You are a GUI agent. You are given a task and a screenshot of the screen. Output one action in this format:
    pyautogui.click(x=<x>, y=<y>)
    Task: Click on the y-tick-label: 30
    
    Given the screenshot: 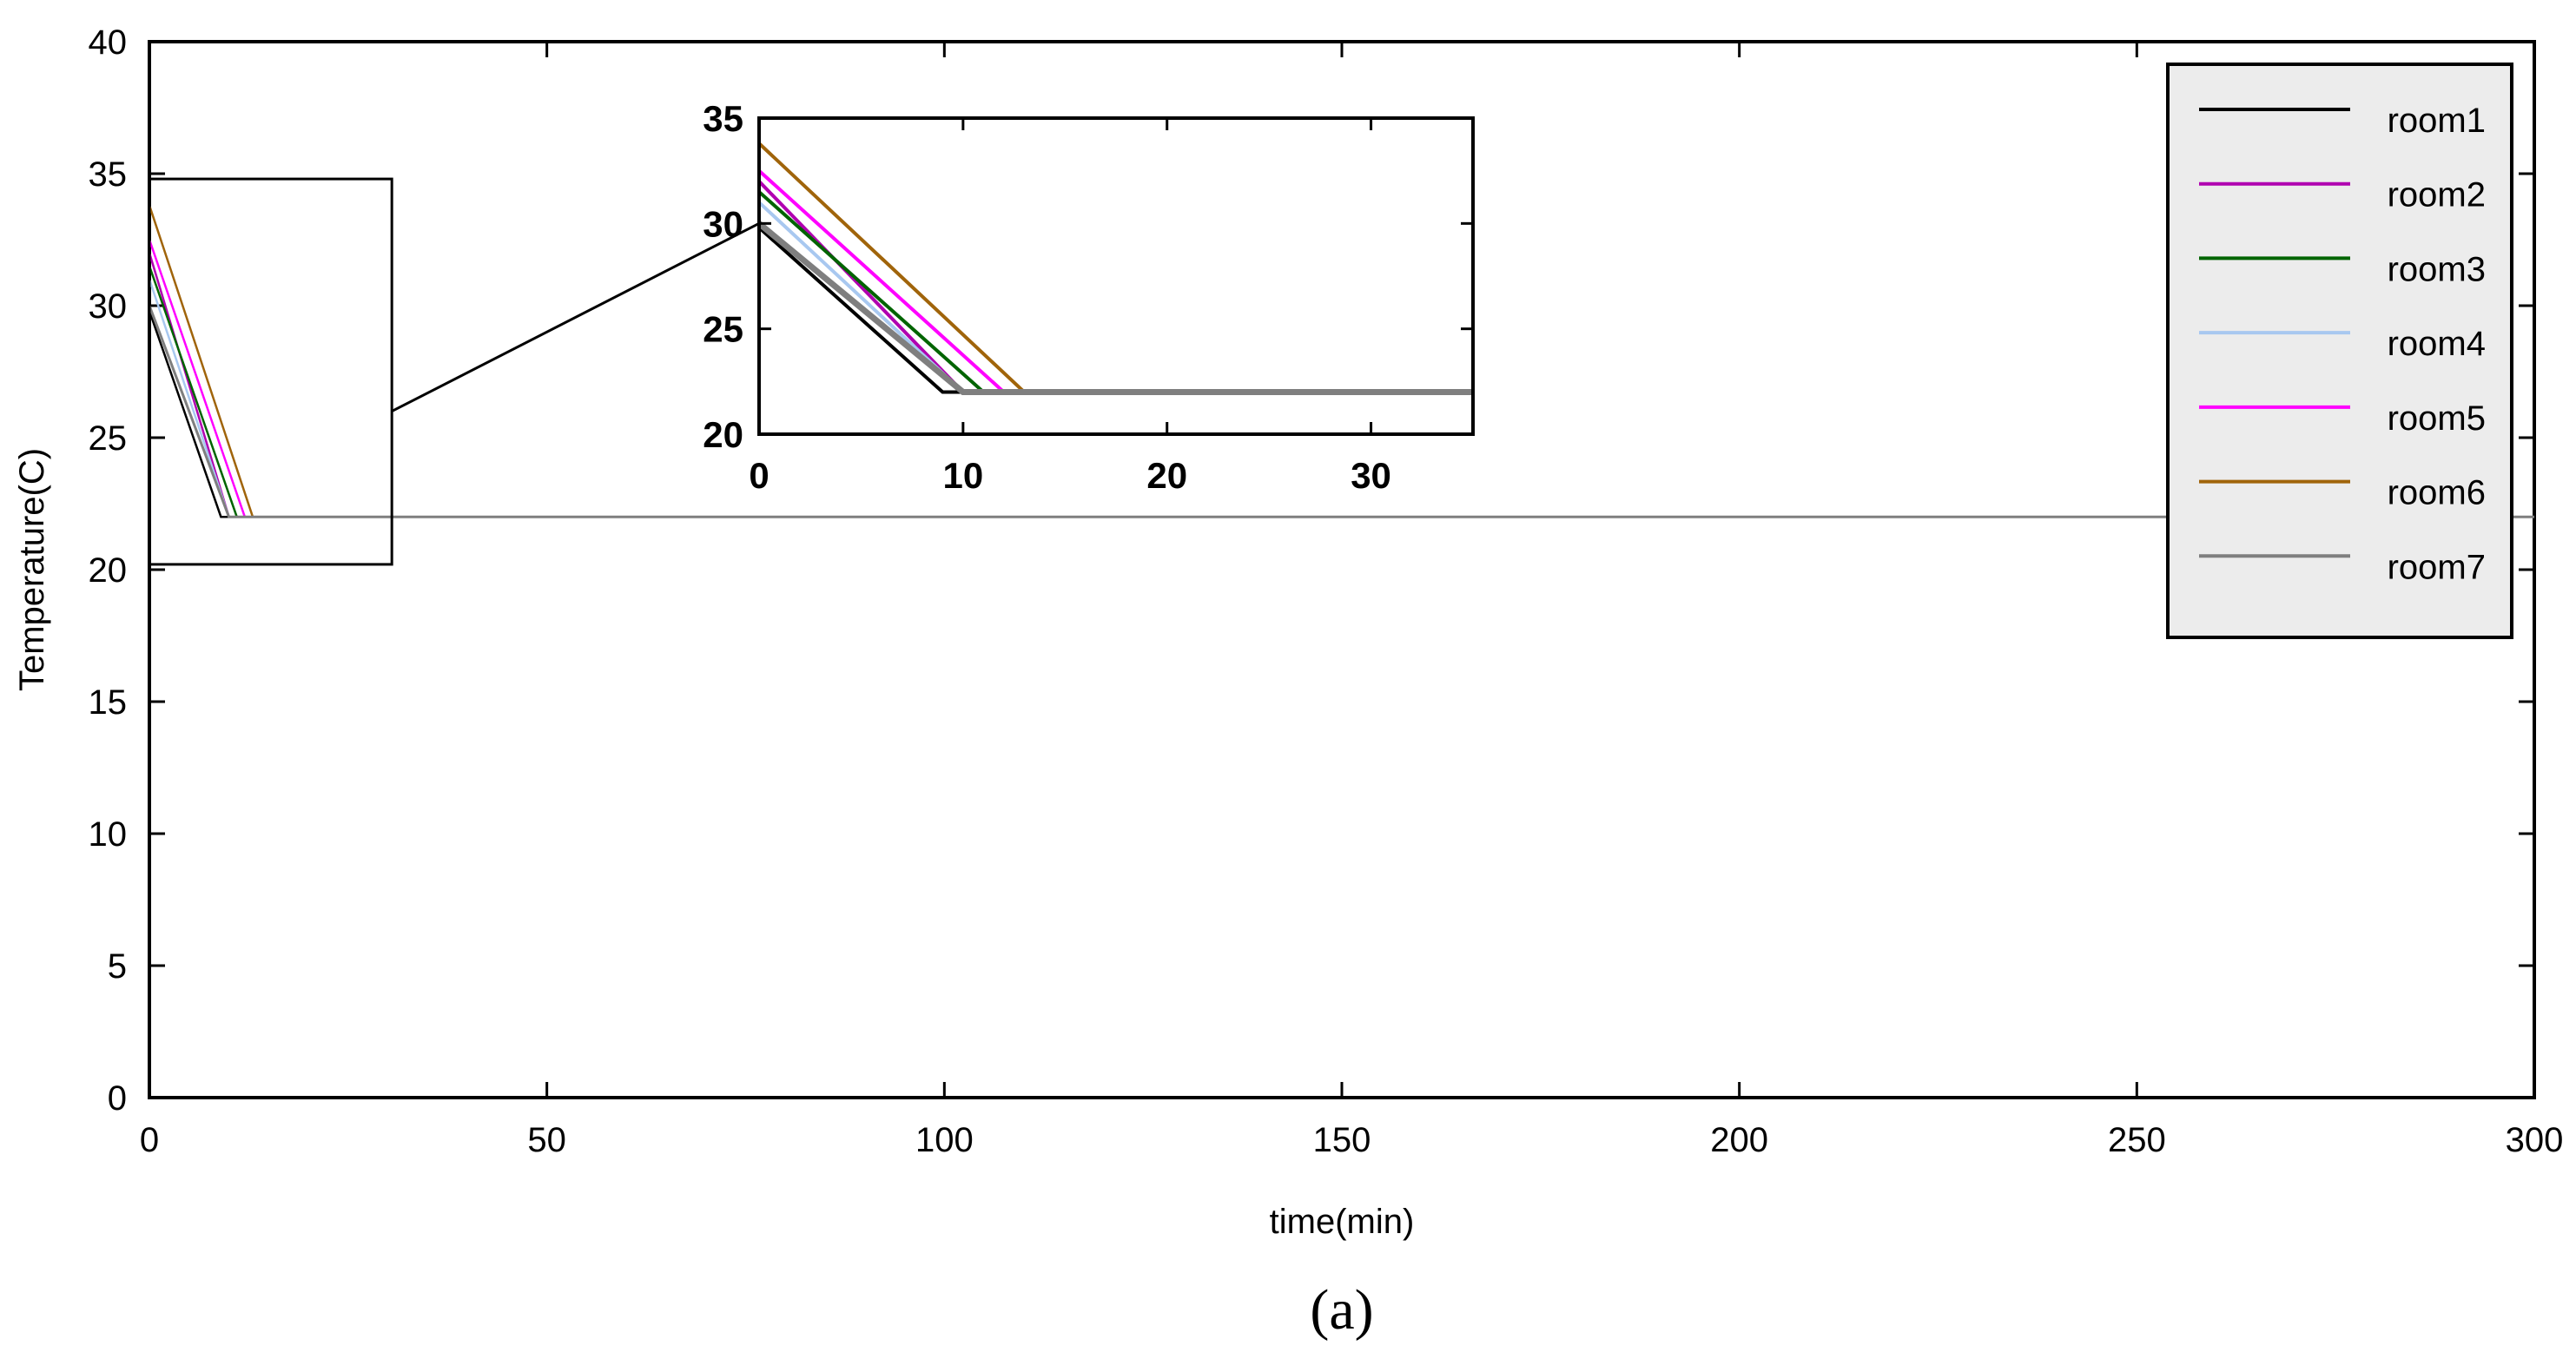 What is the action you would take?
    pyautogui.click(x=108, y=306)
    